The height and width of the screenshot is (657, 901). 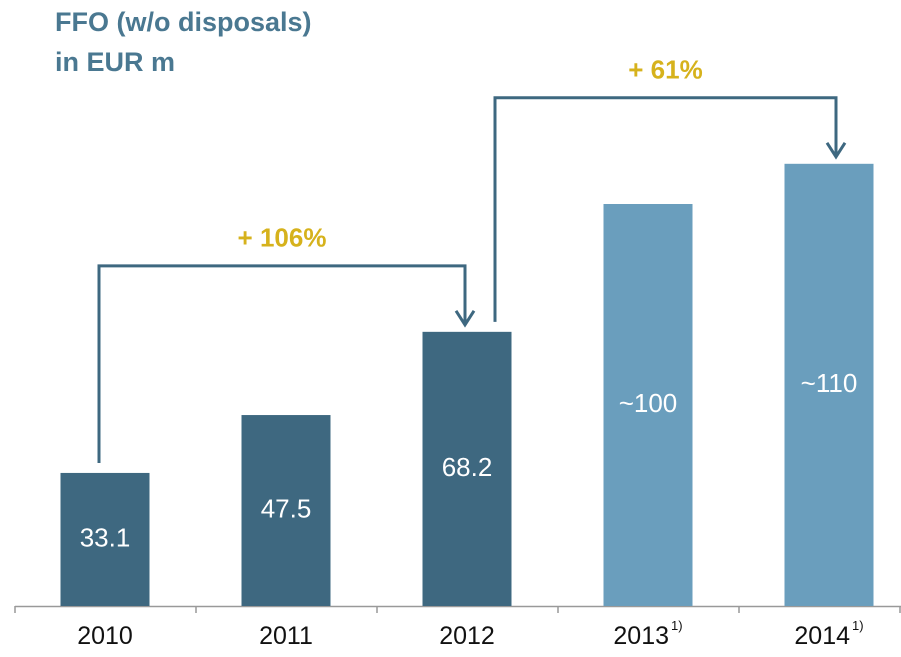 What do you see at coordinates (183, 22) in the screenshot?
I see `chart-title: FFO (w/o disposals)` at bounding box center [183, 22].